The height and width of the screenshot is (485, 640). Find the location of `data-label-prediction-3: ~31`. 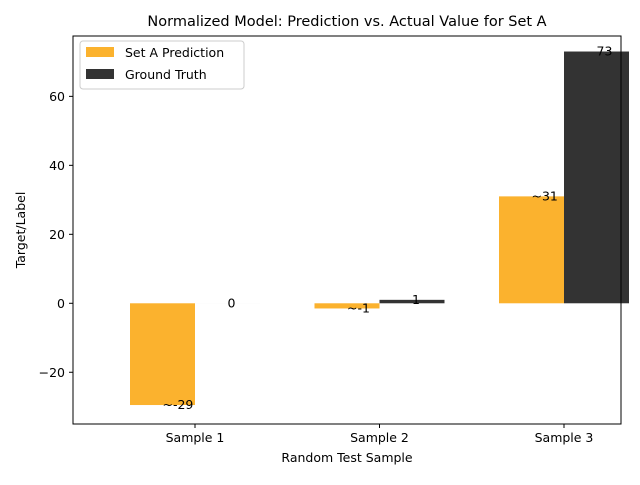

data-label-prediction-3: ~31 is located at coordinates (545, 195).